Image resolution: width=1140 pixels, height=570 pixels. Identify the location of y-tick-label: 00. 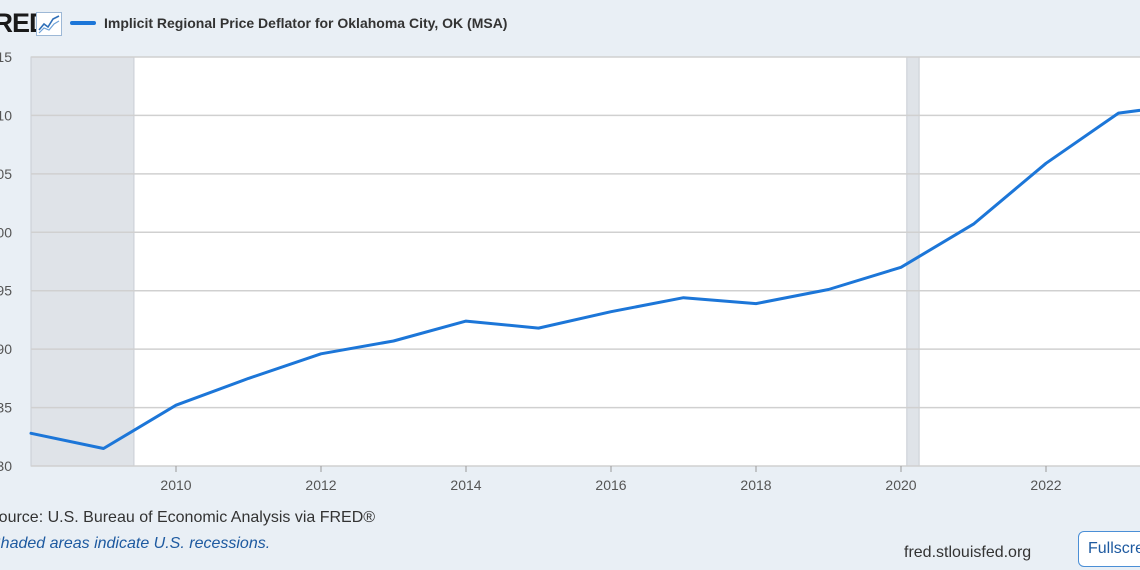
(6, 232).